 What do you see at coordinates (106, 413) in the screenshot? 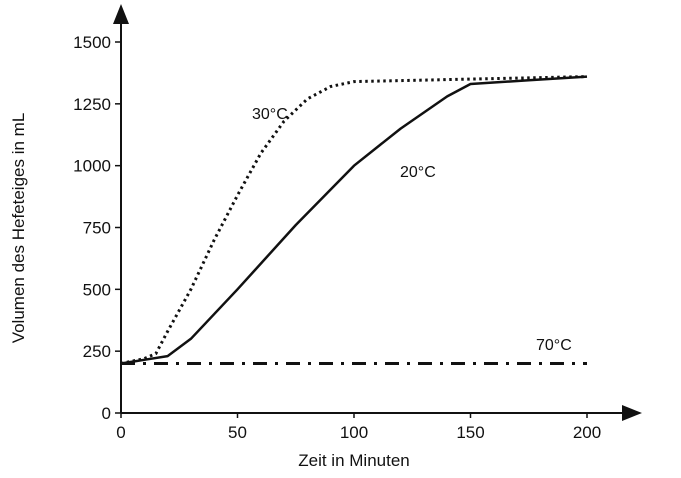
I see `y-tick-label: 0` at bounding box center [106, 413].